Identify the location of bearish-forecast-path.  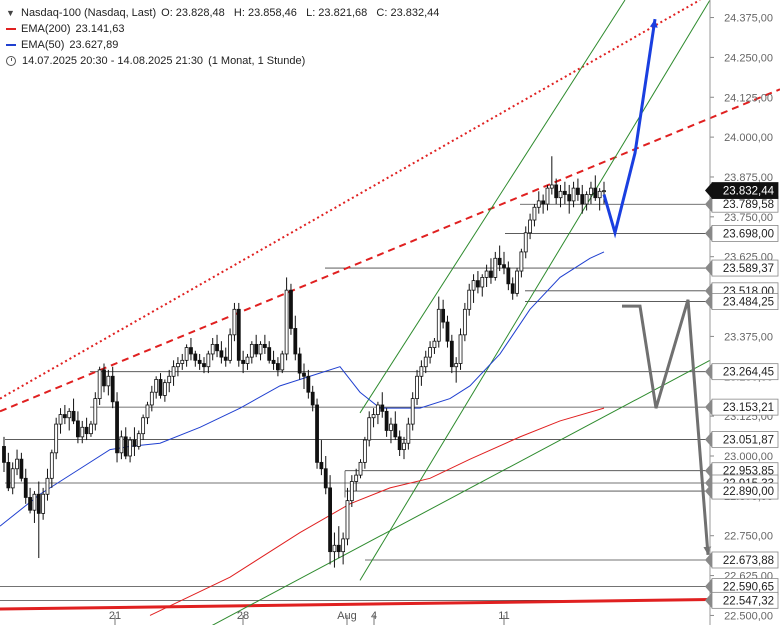
(666, 427).